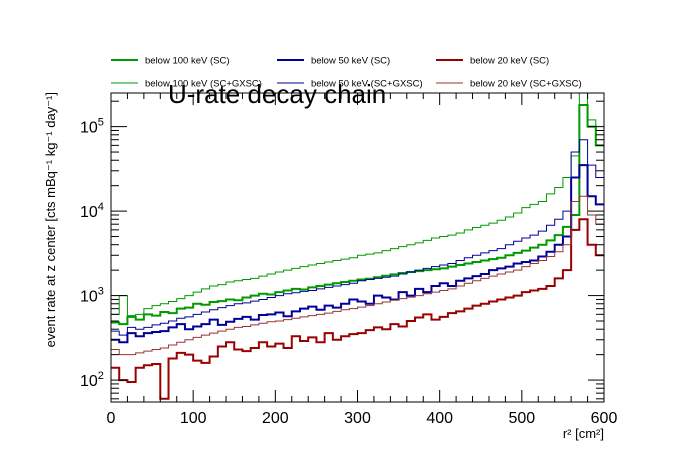 The width and height of the screenshot is (696, 472). Describe the element at coordinates (203, 84) in the screenshot. I see `legend-label-3: below 100 keV (SC+GXSC)` at that location.